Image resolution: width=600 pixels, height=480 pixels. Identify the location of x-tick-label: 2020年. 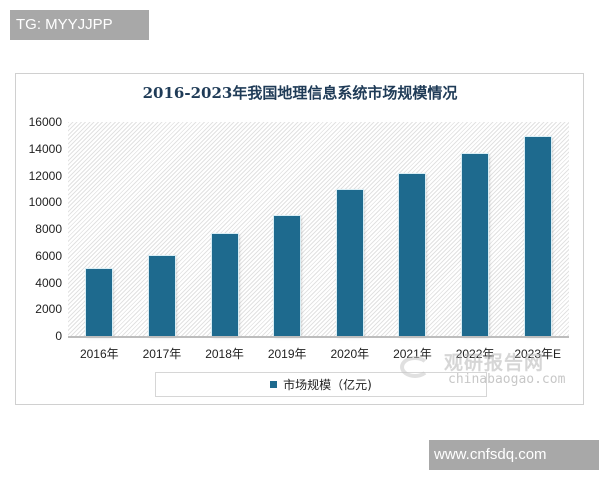
(350, 354).